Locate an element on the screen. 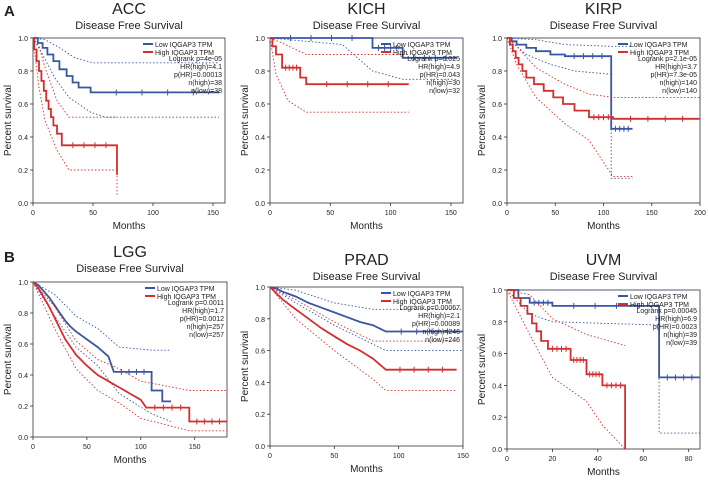 The height and width of the screenshot is (489, 708). stat-line: HR(high)=2.1 is located at coordinates (439, 316).